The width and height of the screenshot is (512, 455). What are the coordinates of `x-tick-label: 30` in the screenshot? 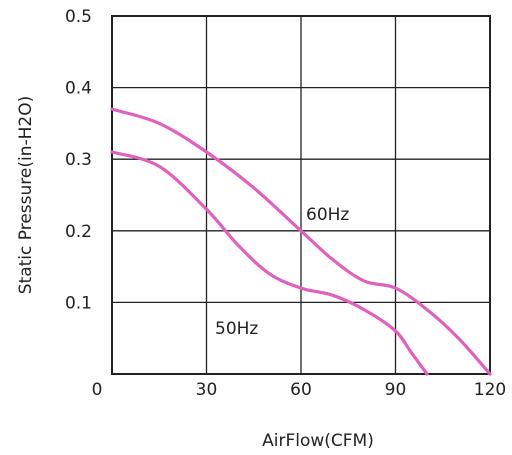 It's located at (207, 390).